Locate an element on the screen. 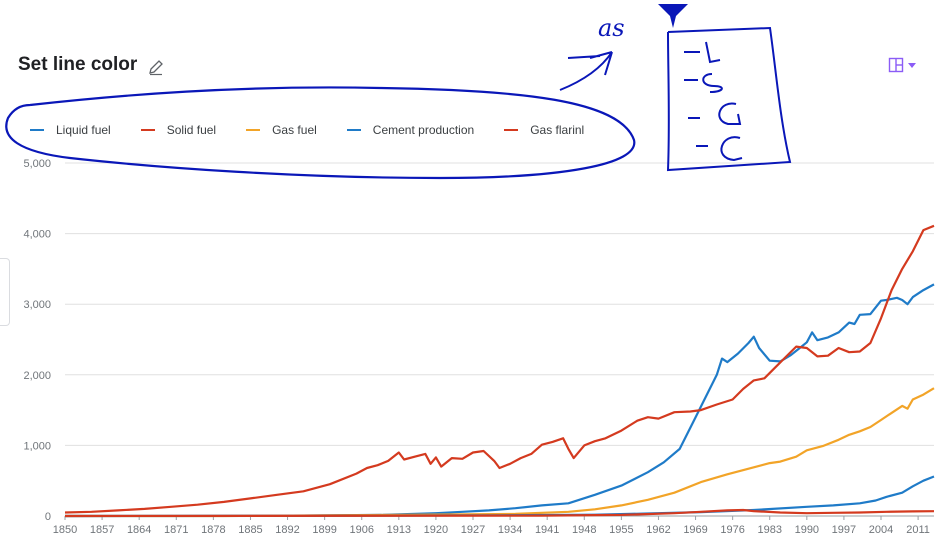 Image resolution: width=945 pixels, height=544 pixels. y-tick-label: 2,000 is located at coordinates (37, 376).